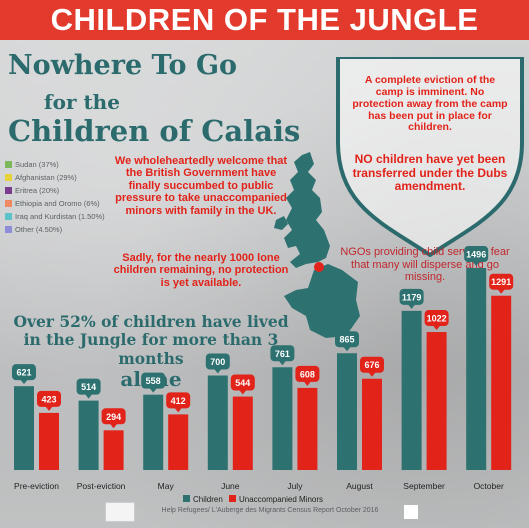 Image resolution: width=529 pixels, height=528 pixels. What do you see at coordinates (154, 131) in the screenshot?
I see `headline-line-3: Children of Calais` at bounding box center [154, 131].